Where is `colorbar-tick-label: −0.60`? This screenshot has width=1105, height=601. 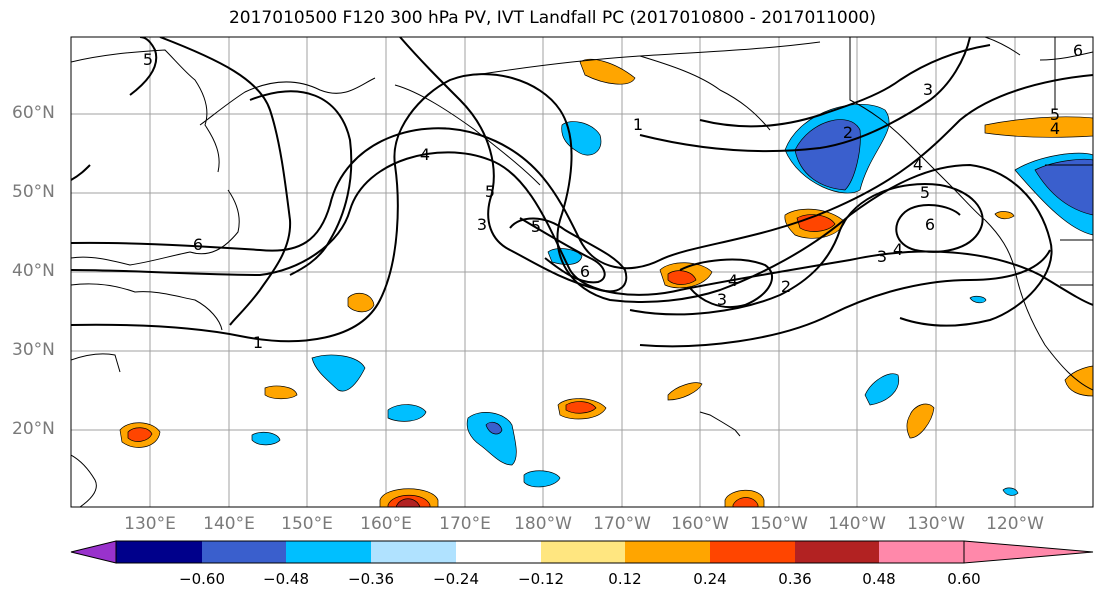
colorbar-tick-label: −0.60 is located at coordinates (202, 579).